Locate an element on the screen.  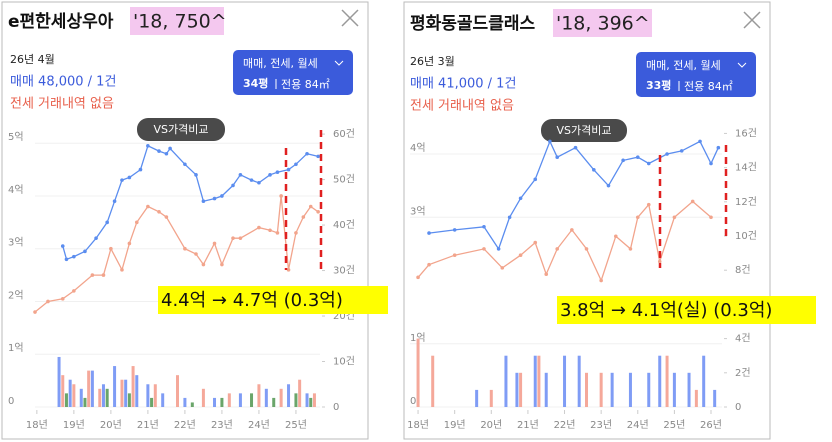
annotation: 4.4억 → 4.7억 (0.3억) is located at coordinates (252, 300).